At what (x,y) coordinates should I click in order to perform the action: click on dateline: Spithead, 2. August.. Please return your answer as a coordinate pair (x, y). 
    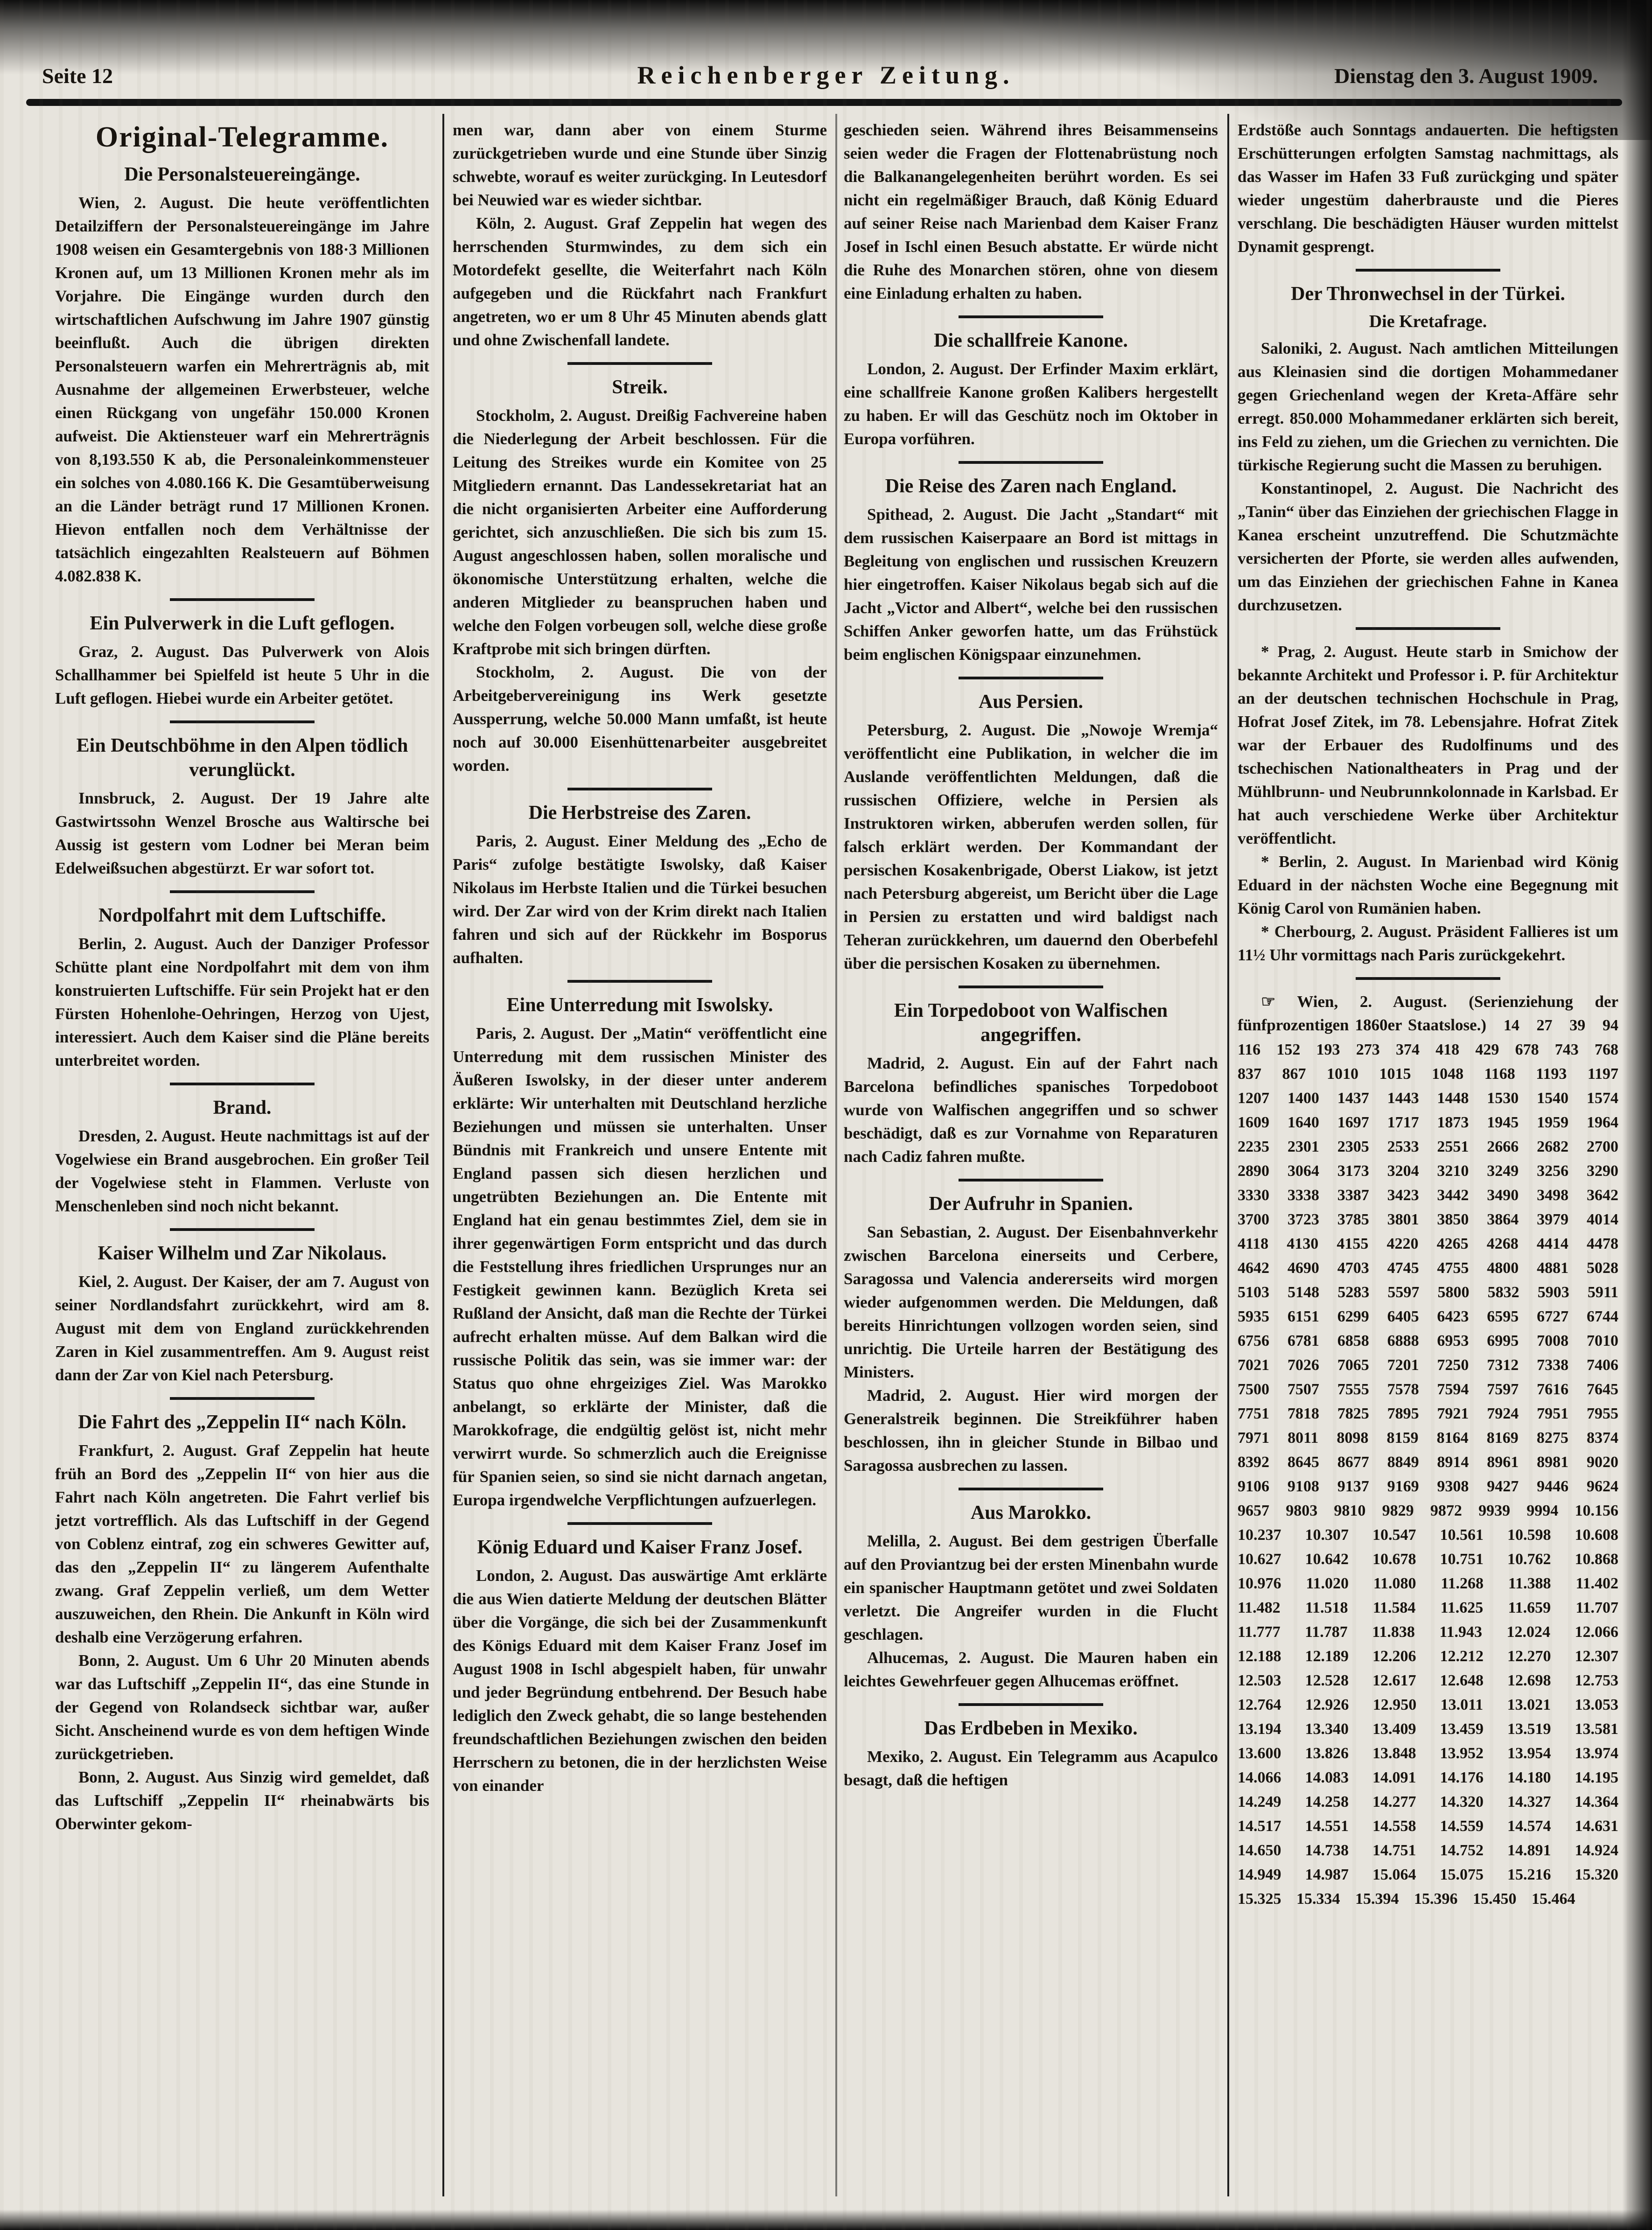
    Looking at the image, I should click on (947, 514).